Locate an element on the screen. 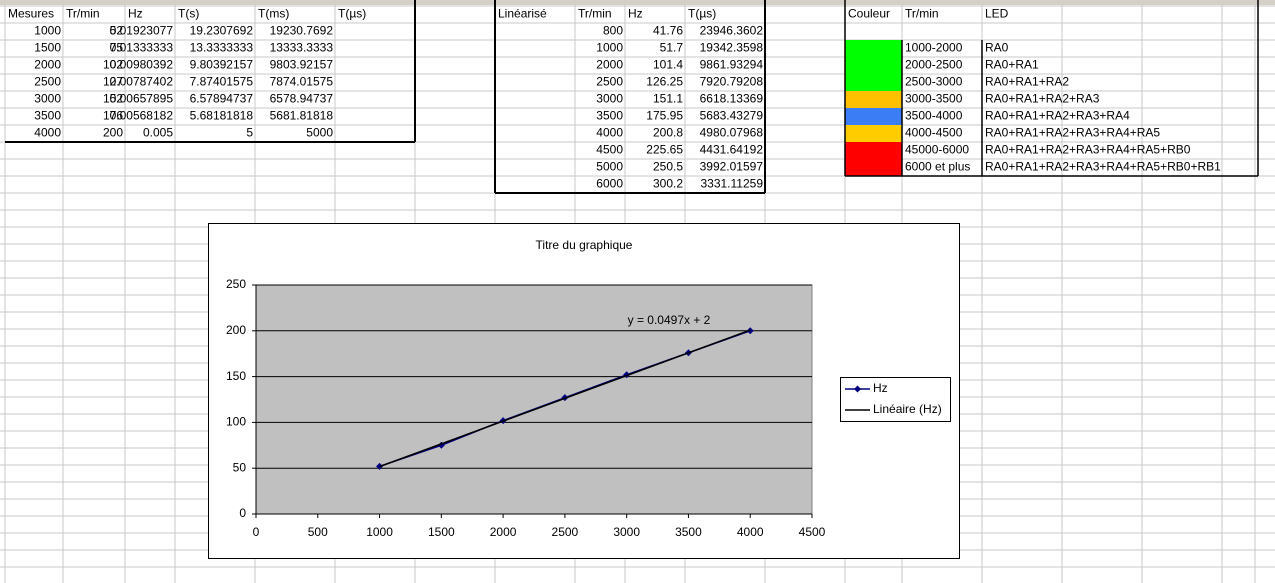 This screenshot has height=583, width=1275. table-cell: 225.65 is located at coordinates (664, 150).